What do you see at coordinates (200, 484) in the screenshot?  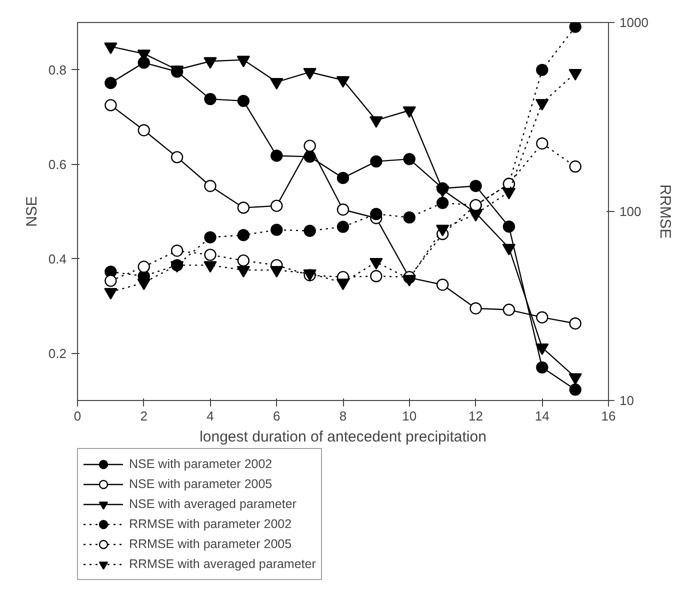 I see `legend-label: NSE with parameter 2005` at bounding box center [200, 484].